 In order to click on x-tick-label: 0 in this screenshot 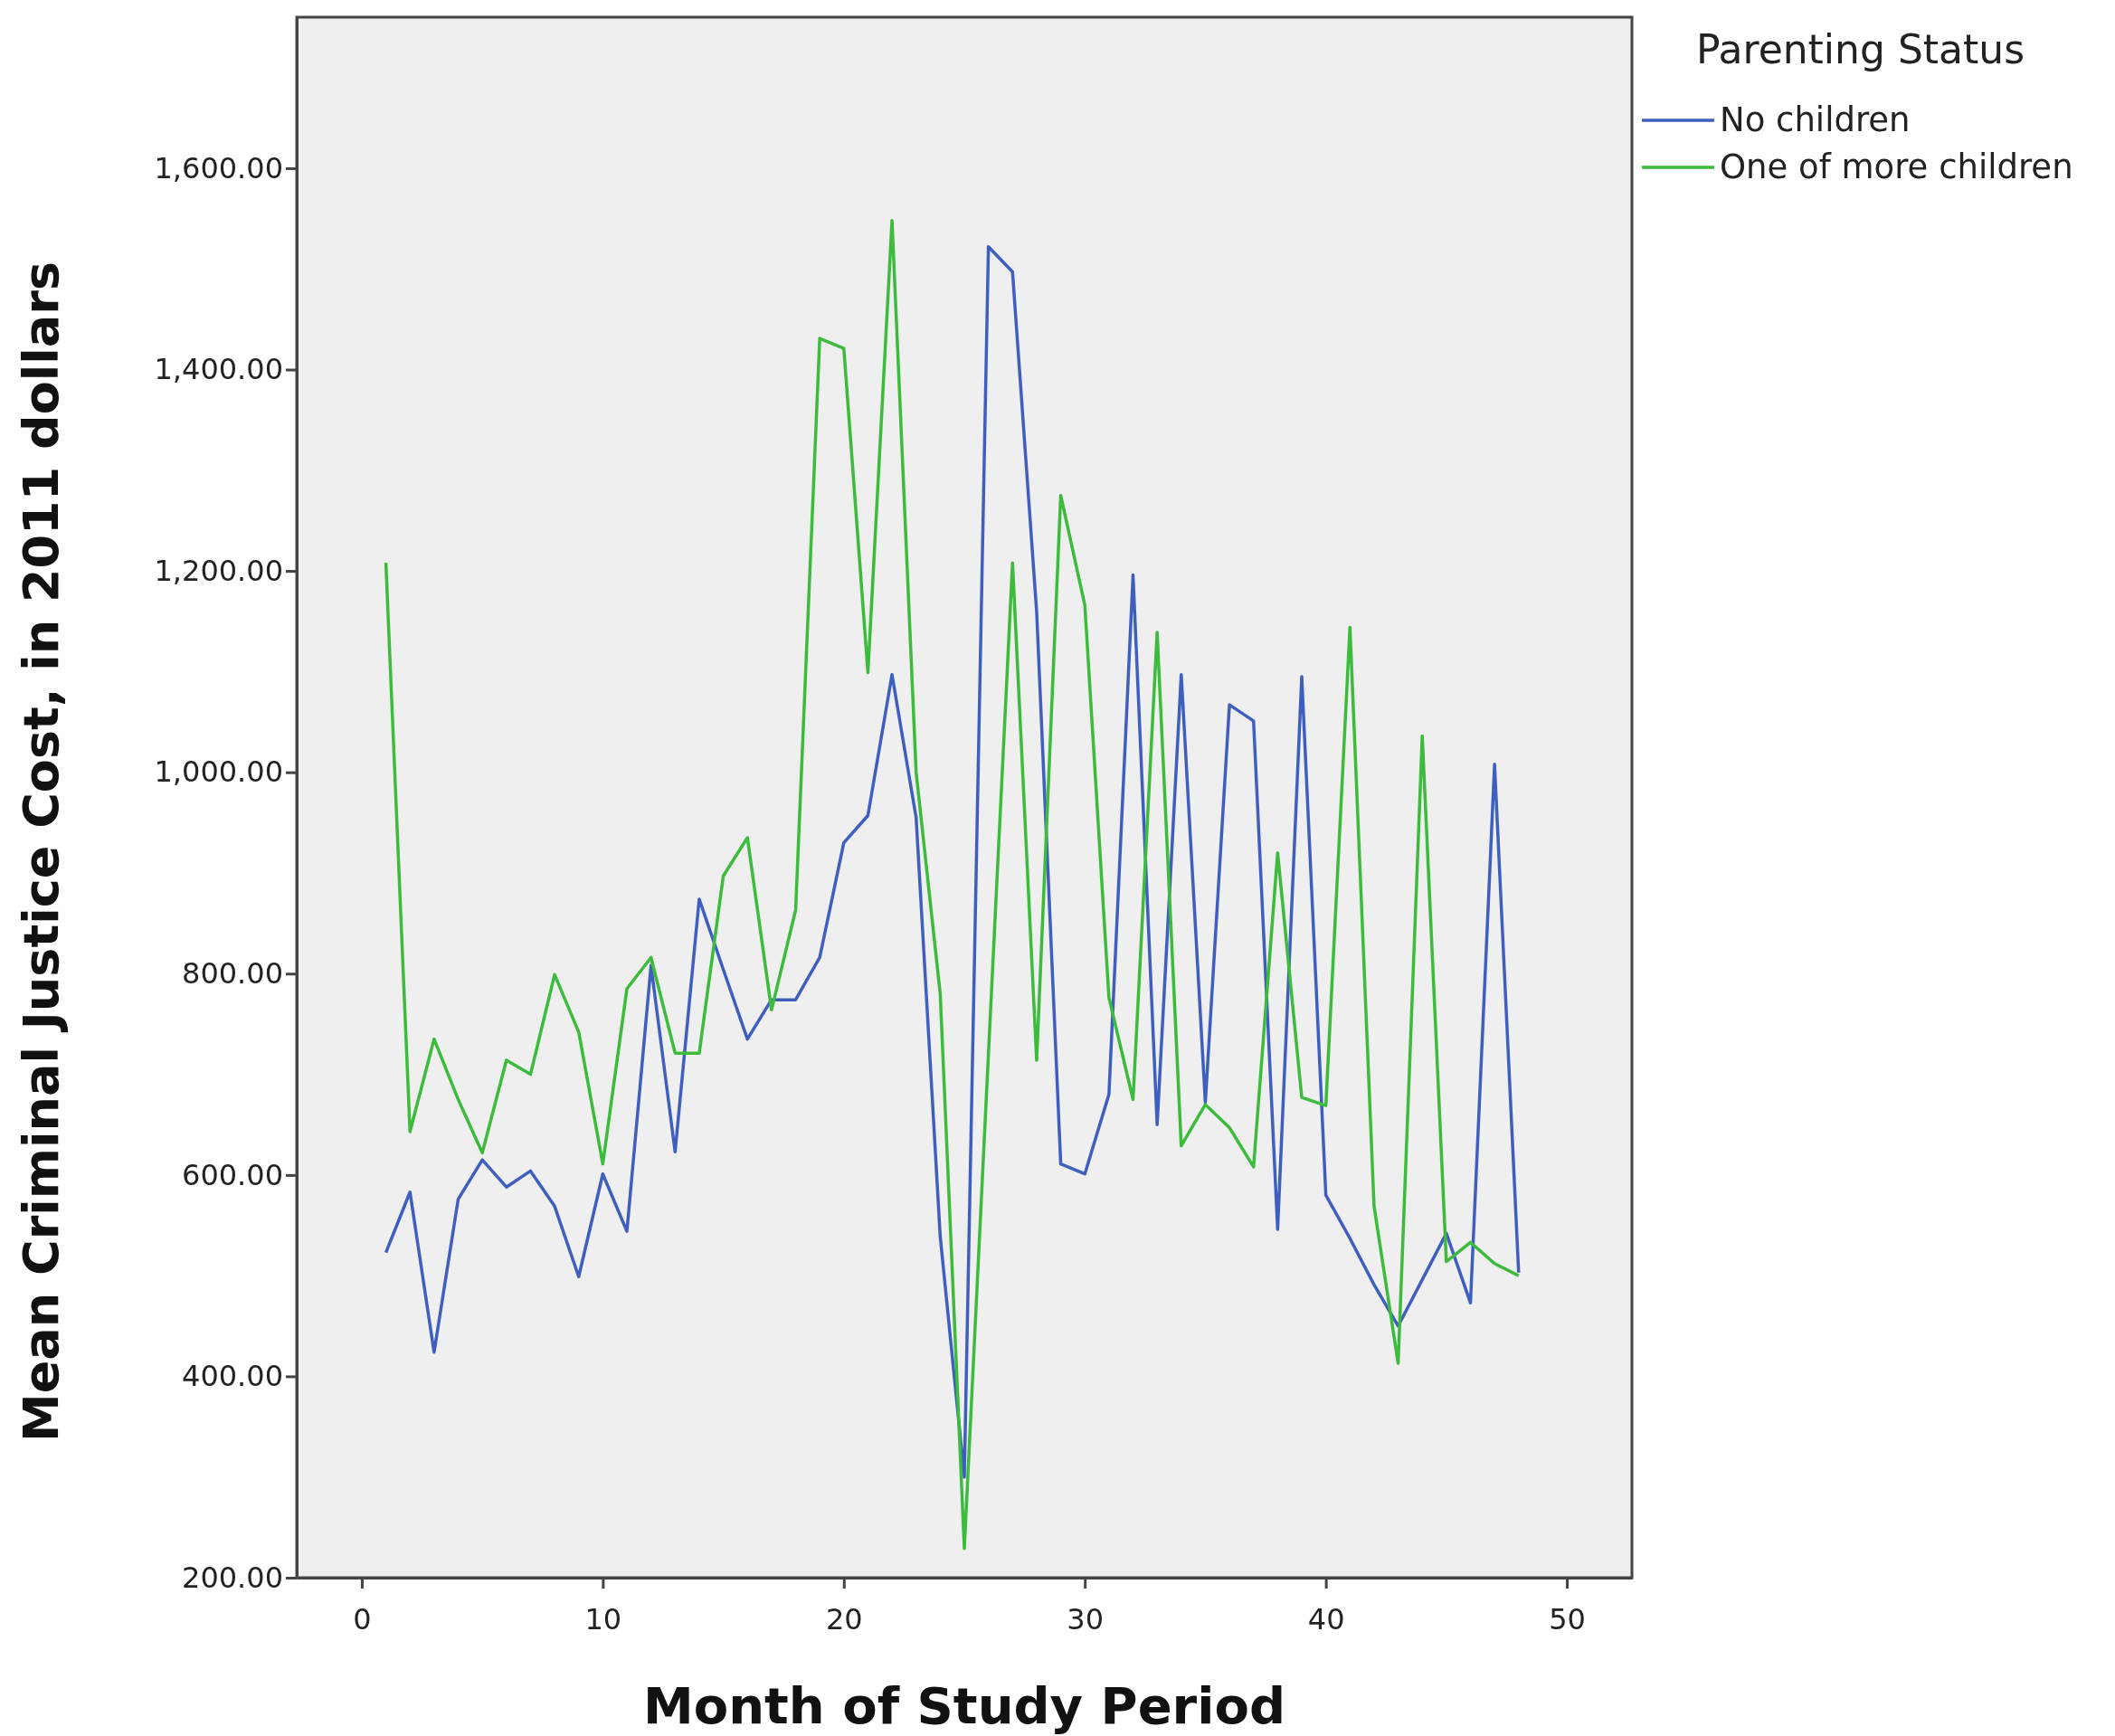, I will do `click(362, 1618)`.